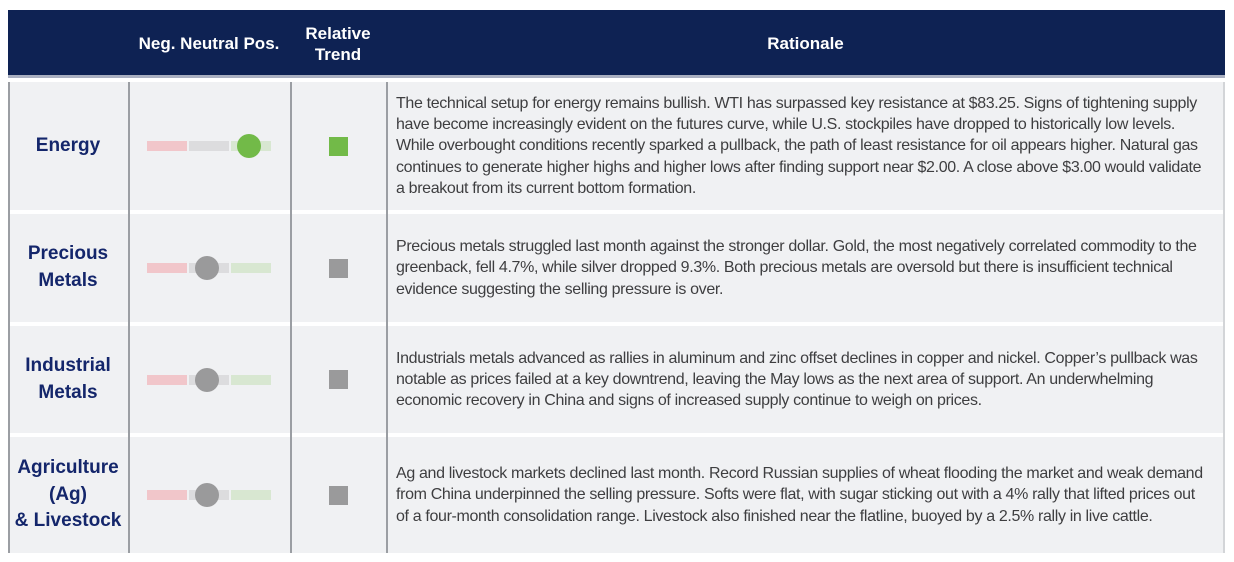 This screenshot has height=562, width=1234. Describe the element at coordinates (805, 44) in the screenshot. I see `header-rationale: Rationale` at that location.